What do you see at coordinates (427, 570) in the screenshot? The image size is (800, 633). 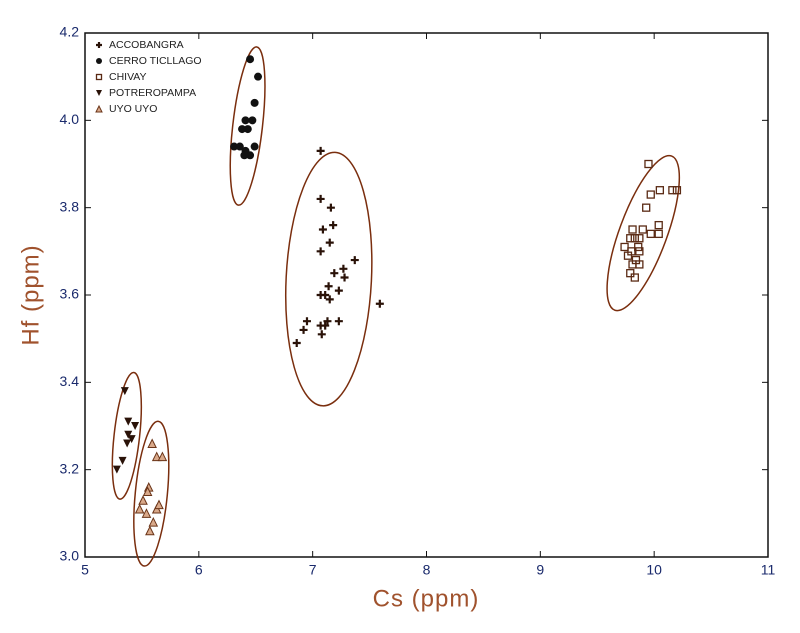 I see `x-tick-label: 8` at bounding box center [427, 570].